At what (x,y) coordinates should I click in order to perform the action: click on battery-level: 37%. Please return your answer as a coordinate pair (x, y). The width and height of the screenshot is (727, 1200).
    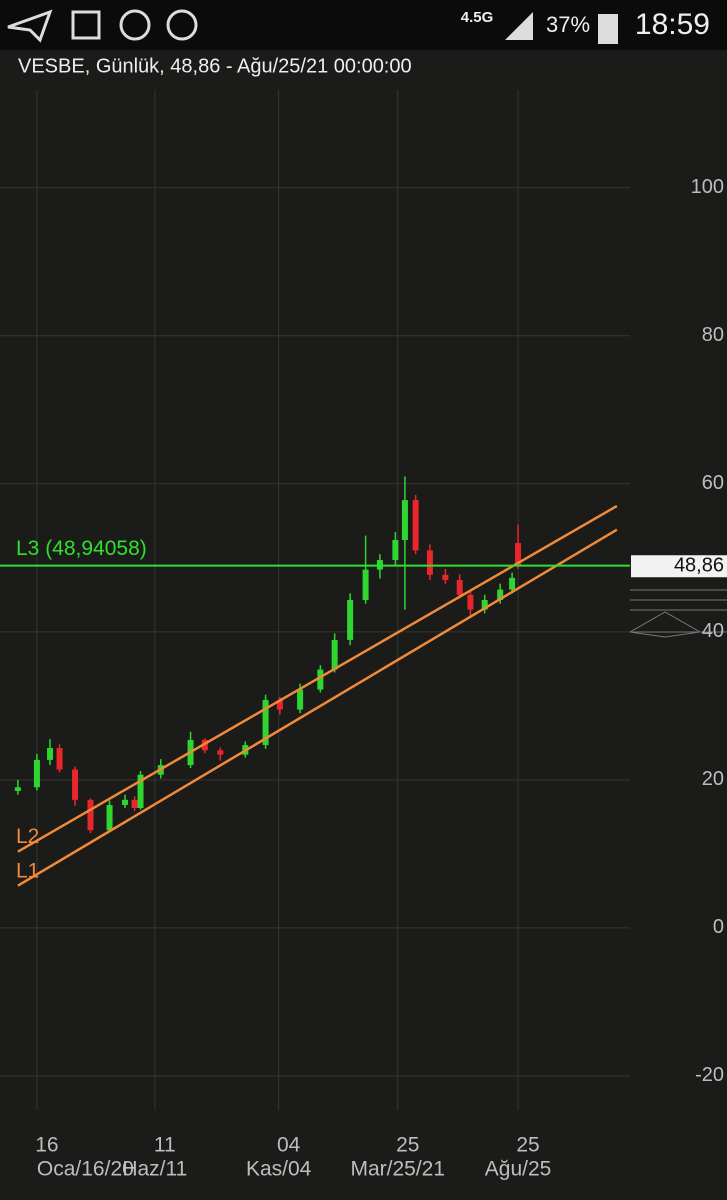
    Looking at the image, I should click on (568, 24).